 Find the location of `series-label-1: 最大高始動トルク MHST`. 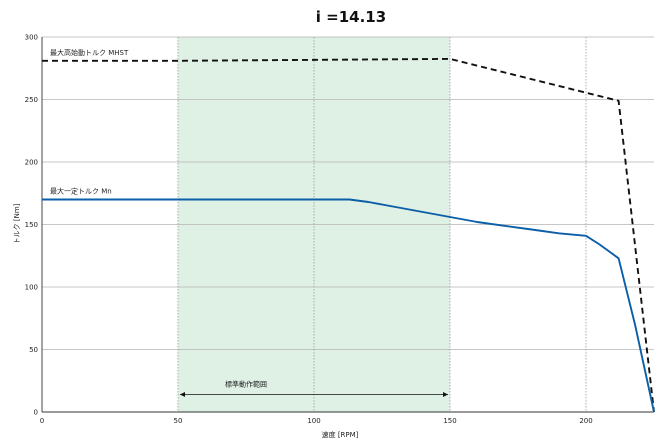

series-label-1: 最大高始動トルク MHST is located at coordinates (89, 52).